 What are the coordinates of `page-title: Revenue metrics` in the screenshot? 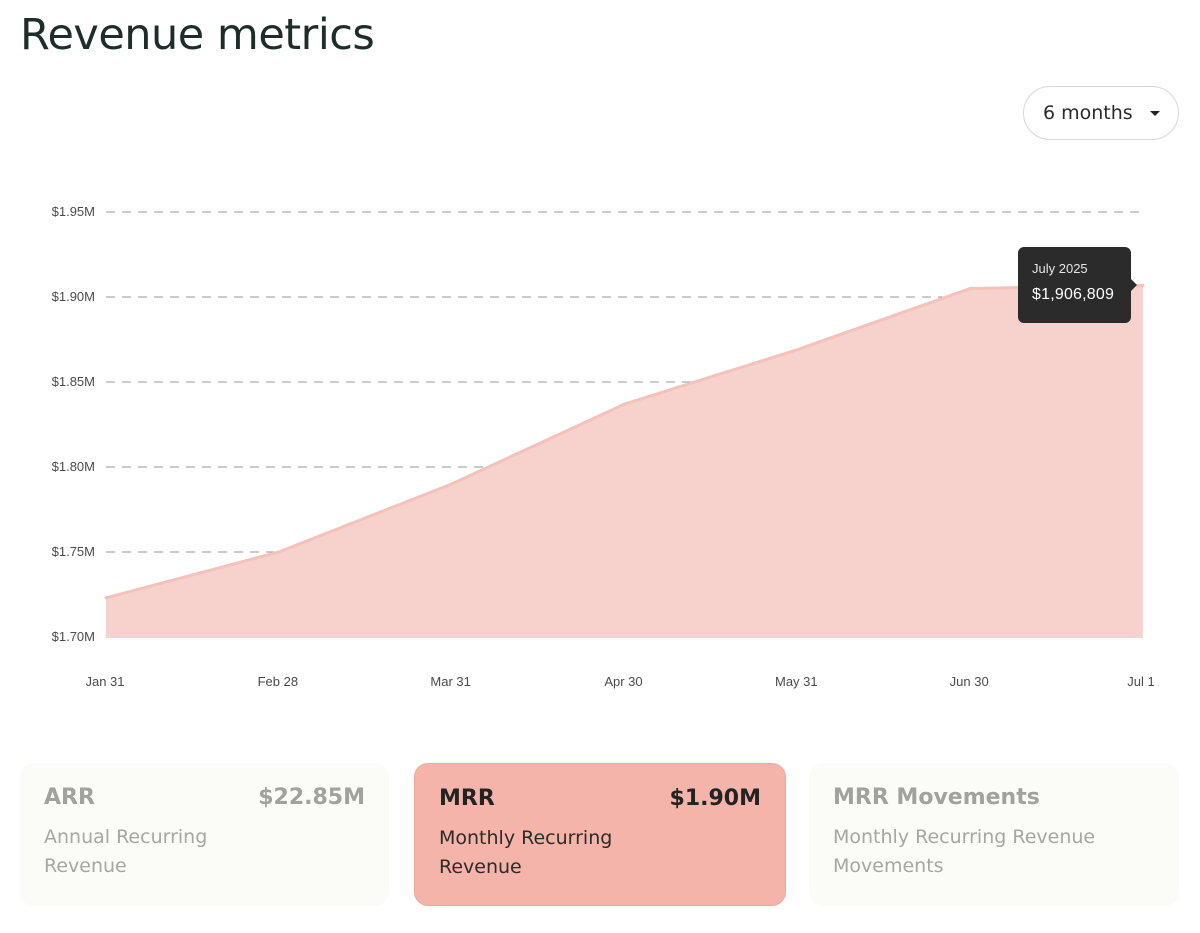 It's located at (197, 35).